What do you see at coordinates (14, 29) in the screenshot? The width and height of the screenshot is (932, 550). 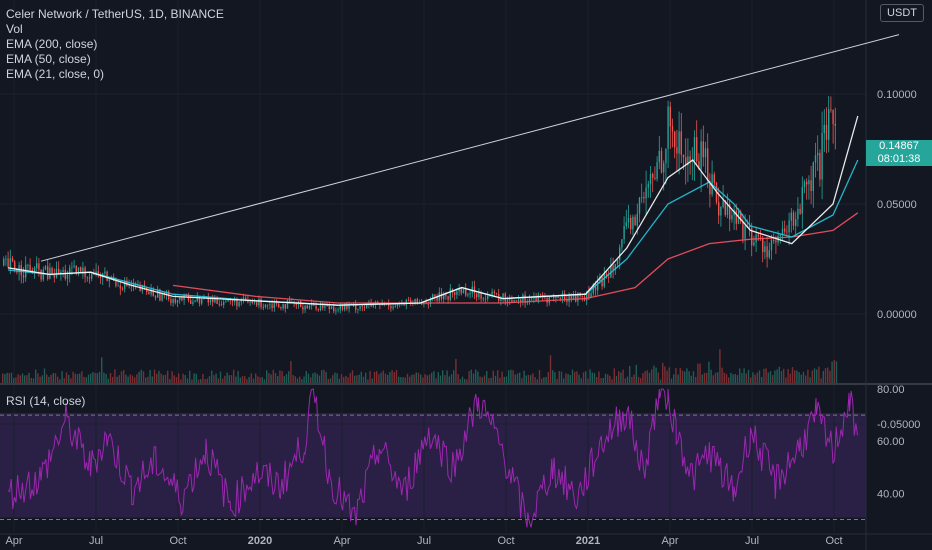 I see `legend-volume: Vol` at bounding box center [14, 29].